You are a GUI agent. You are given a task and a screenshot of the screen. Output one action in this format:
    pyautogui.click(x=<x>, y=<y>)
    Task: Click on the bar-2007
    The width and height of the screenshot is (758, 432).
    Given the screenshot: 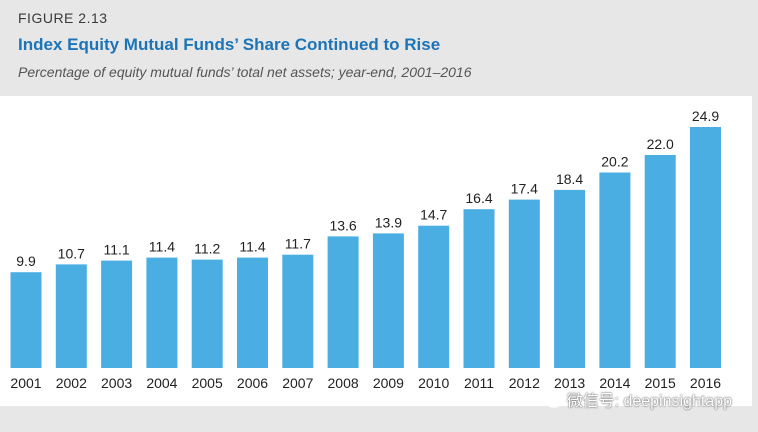 What is the action you would take?
    pyautogui.click(x=298, y=311)
    